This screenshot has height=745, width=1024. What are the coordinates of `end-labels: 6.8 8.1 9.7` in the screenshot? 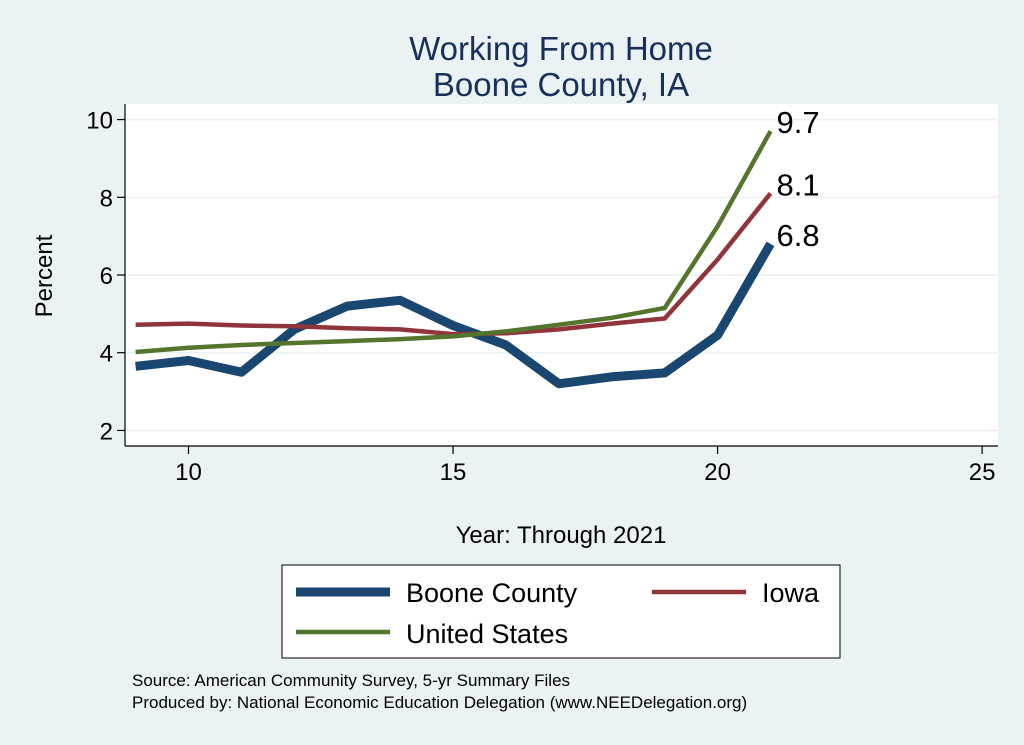 It's located at (797, 179).